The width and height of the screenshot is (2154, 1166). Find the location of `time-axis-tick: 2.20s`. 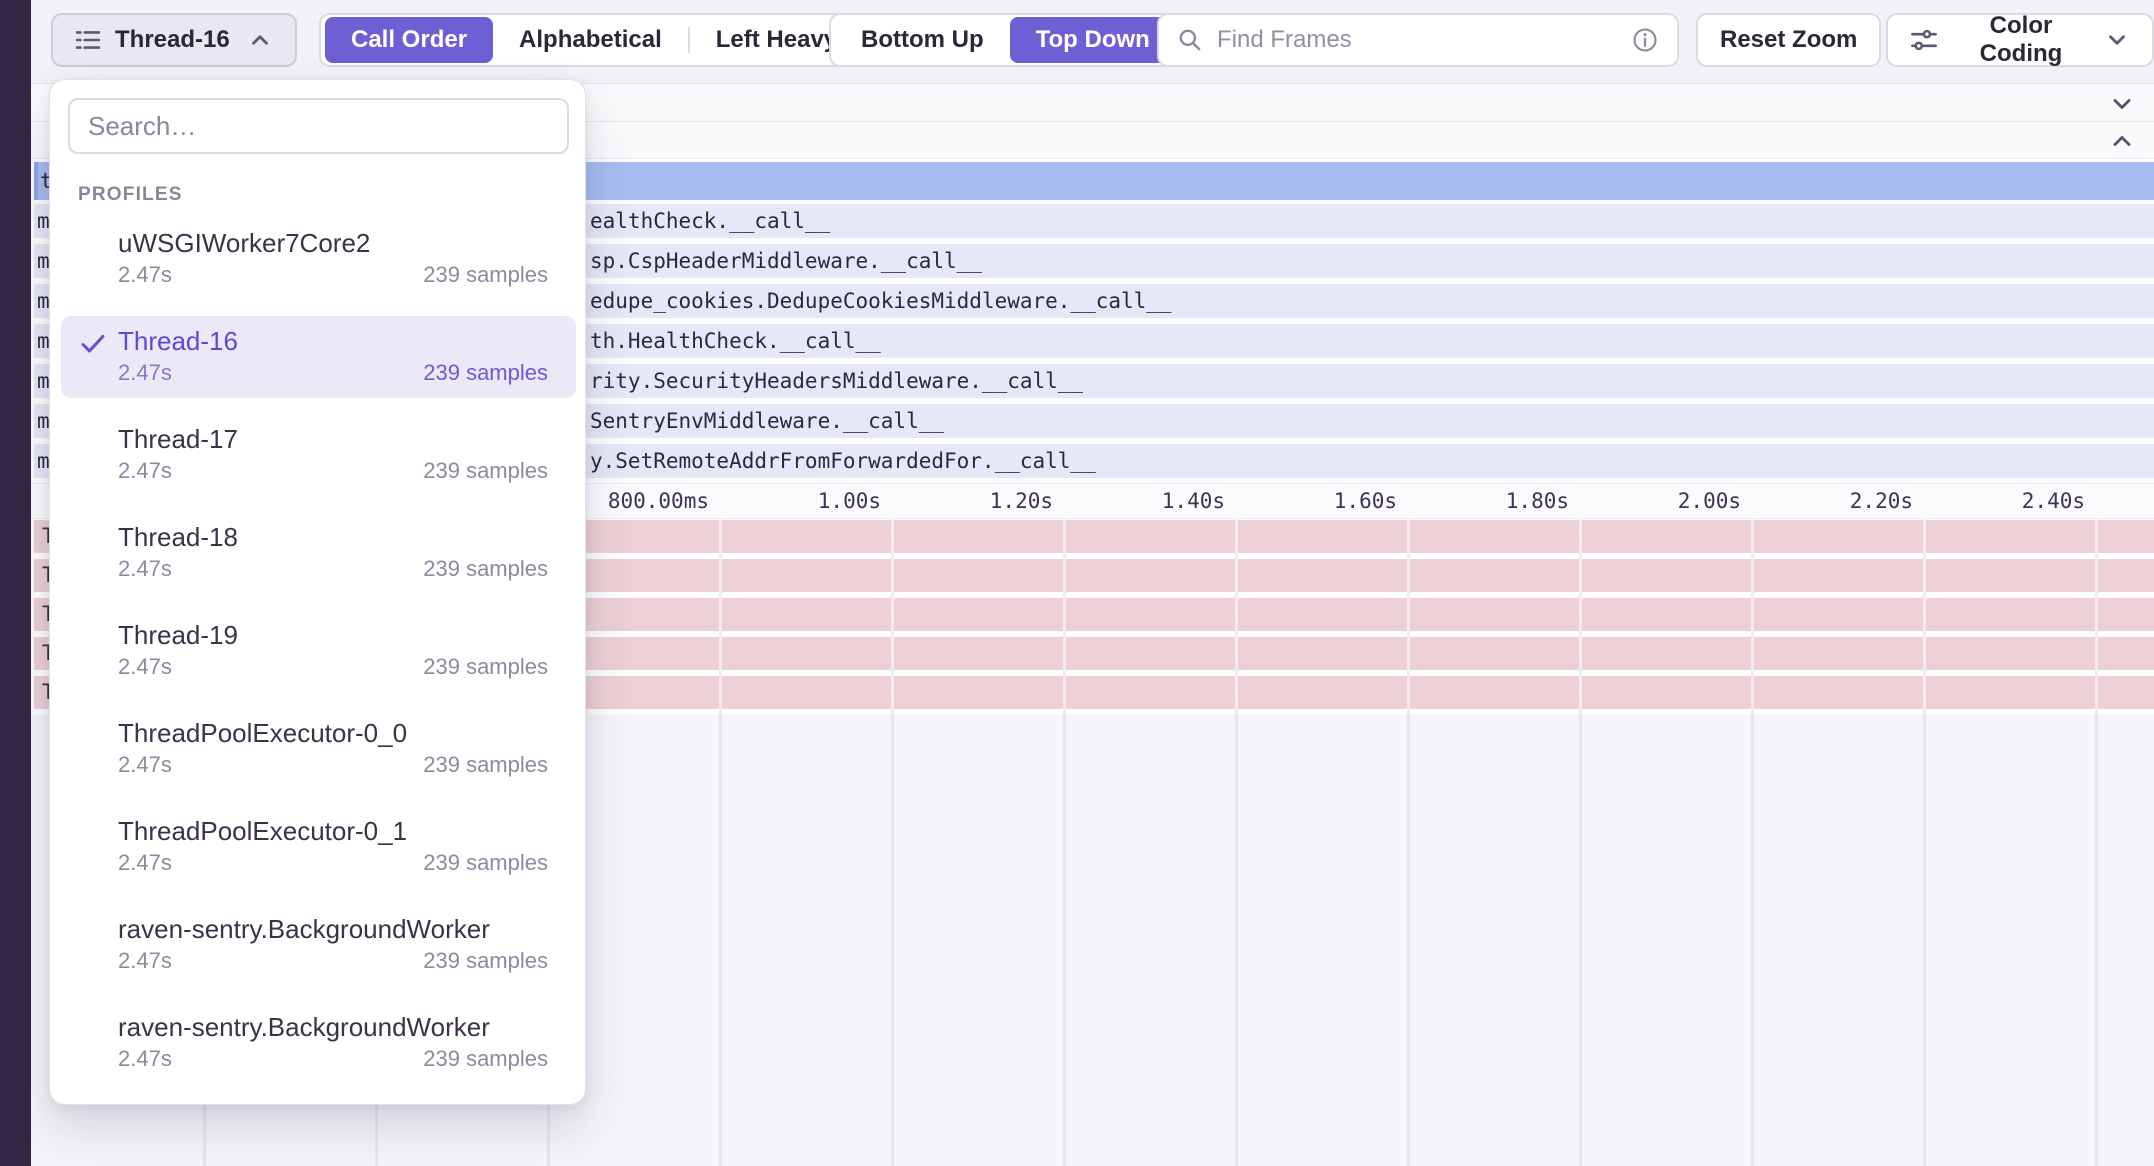

time-axis-tick: 2.20s is located at coordinates (1881, 501).